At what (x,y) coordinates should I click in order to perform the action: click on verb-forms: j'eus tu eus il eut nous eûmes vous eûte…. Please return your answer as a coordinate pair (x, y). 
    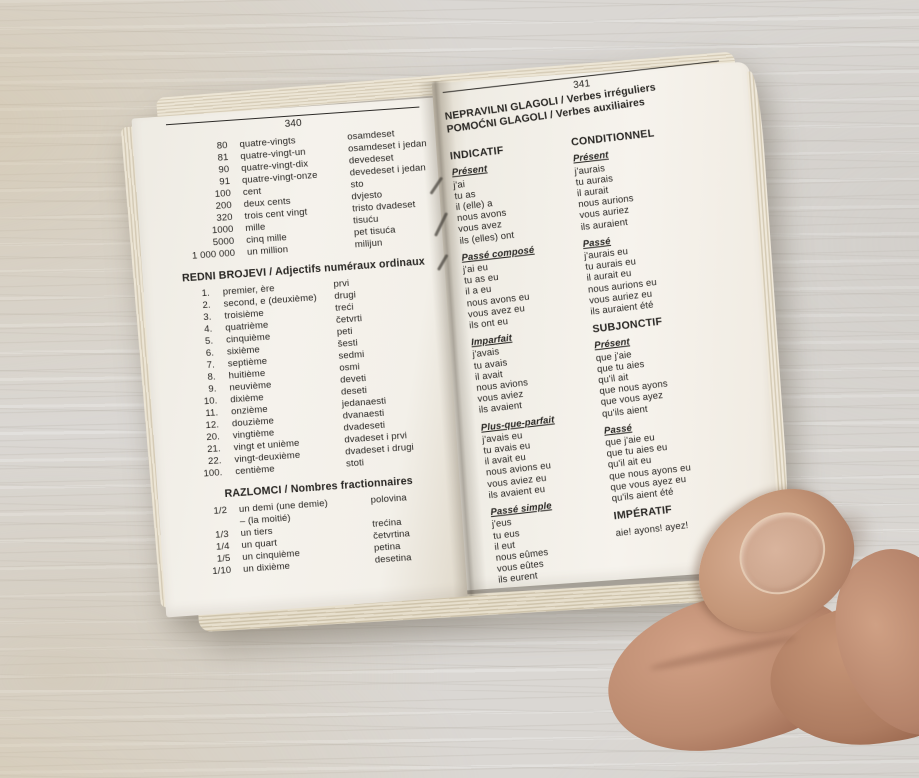
    Looking at the image, I should click on (520, 552).